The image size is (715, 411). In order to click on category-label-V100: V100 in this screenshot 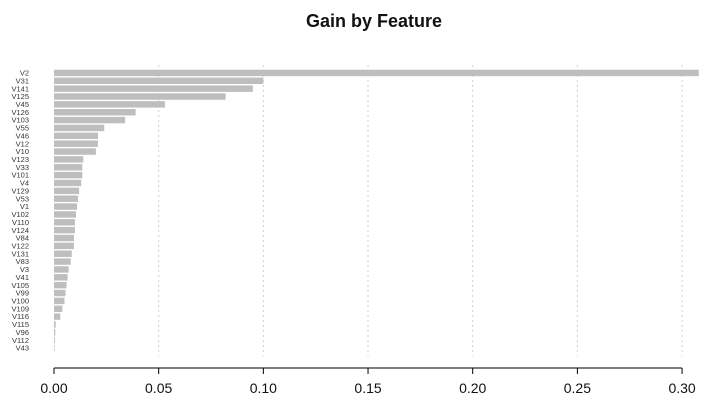, I will do `click(20, 301)`.